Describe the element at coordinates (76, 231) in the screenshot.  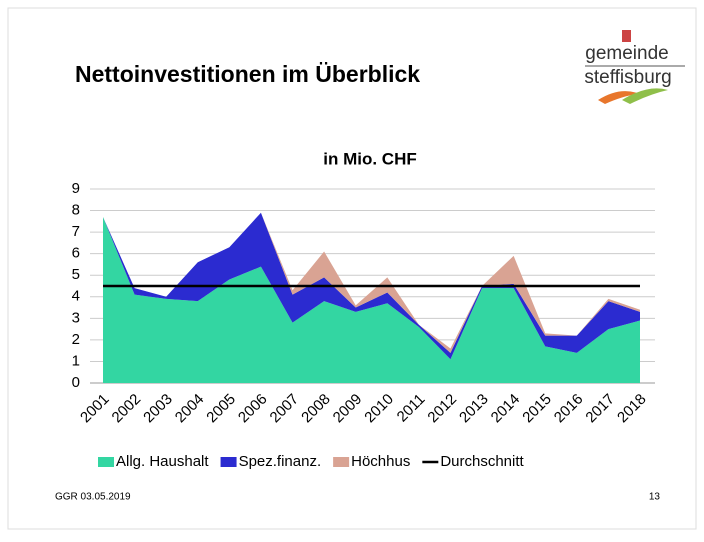
I see `y-tick-label: 7` at that location.